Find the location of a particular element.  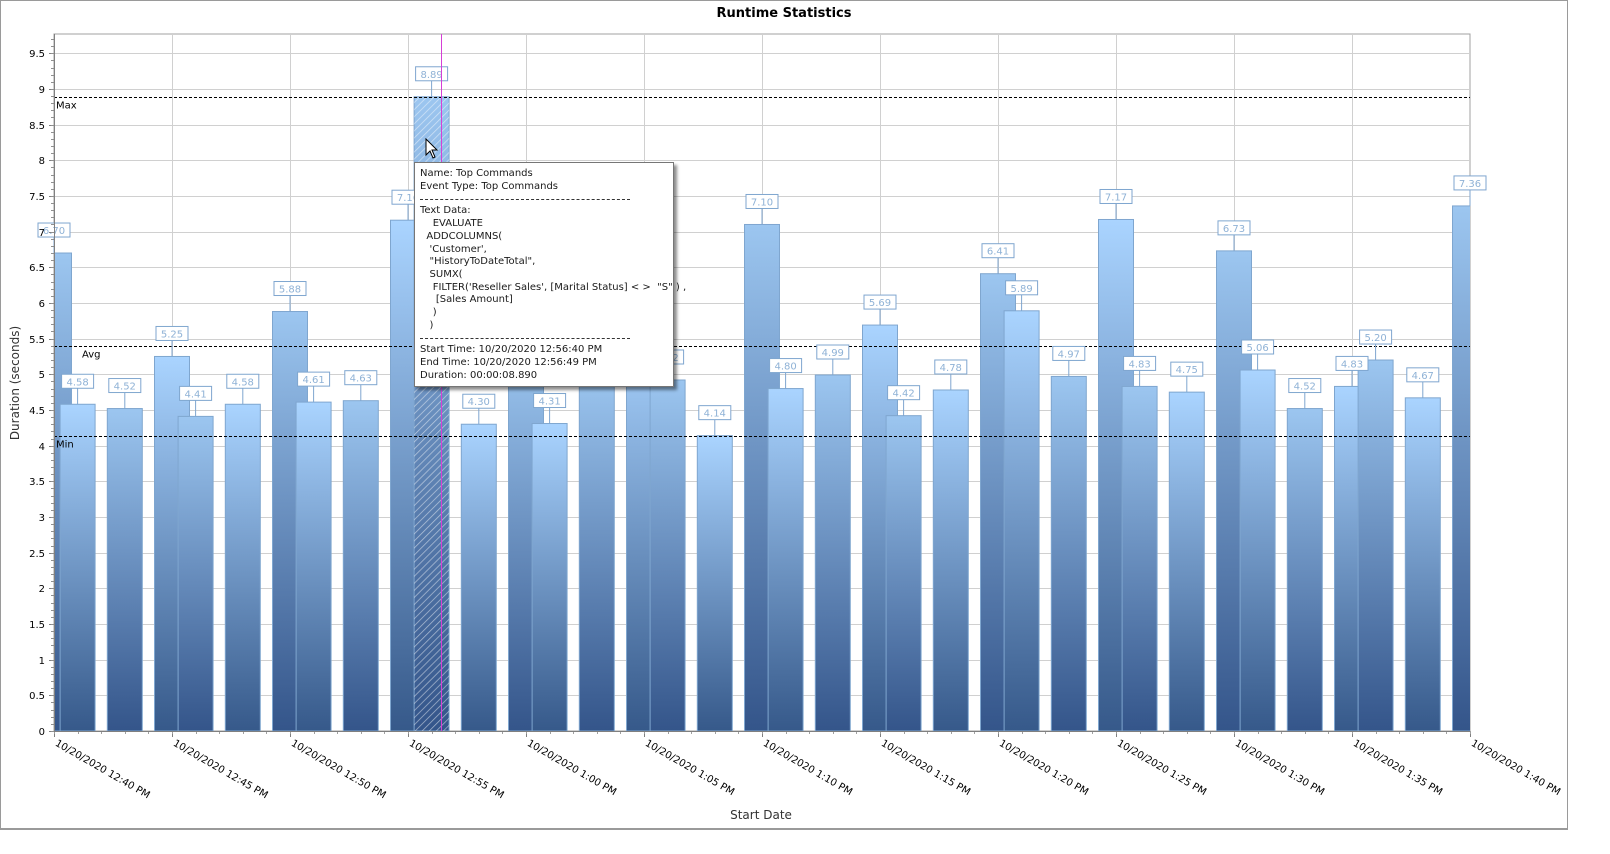

data-label: 6.73 is located at coordinates (1234, 229).